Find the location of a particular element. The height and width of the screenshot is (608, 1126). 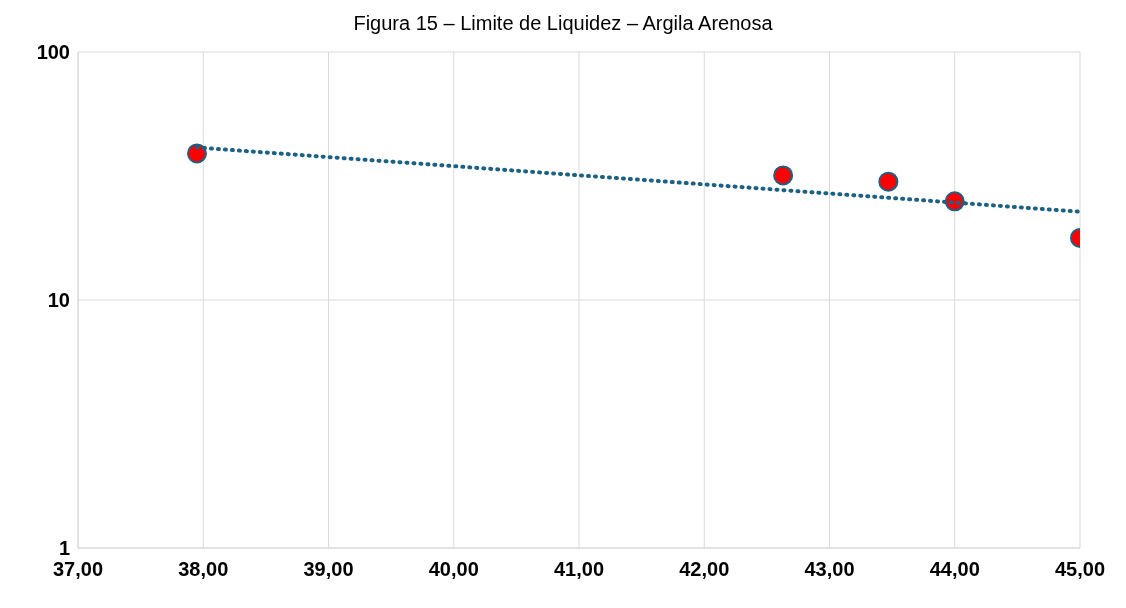

x-tick-label: 39,00 is located at coordinates (328, 569).